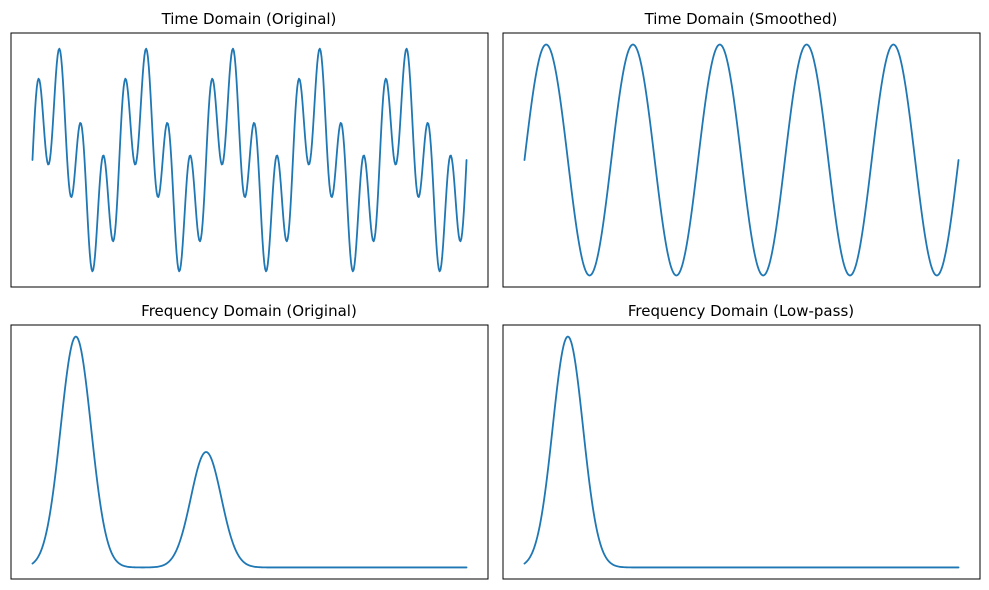 This screenshot has height=590, width=989. I want to click on panel-title: Frequency Domain (Original), so click(249, 311).